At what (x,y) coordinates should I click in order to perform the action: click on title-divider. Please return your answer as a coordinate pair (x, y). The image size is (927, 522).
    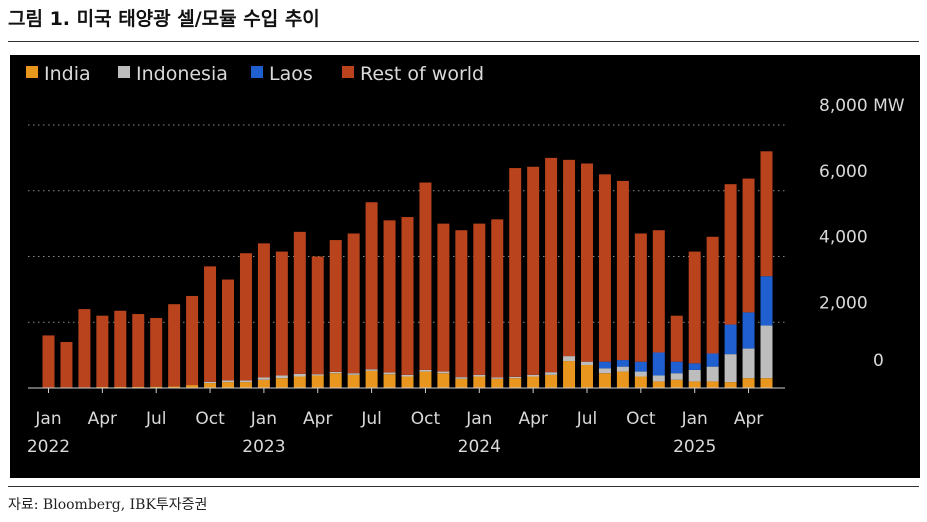
    Looking at the image, I should click on (463, 41).